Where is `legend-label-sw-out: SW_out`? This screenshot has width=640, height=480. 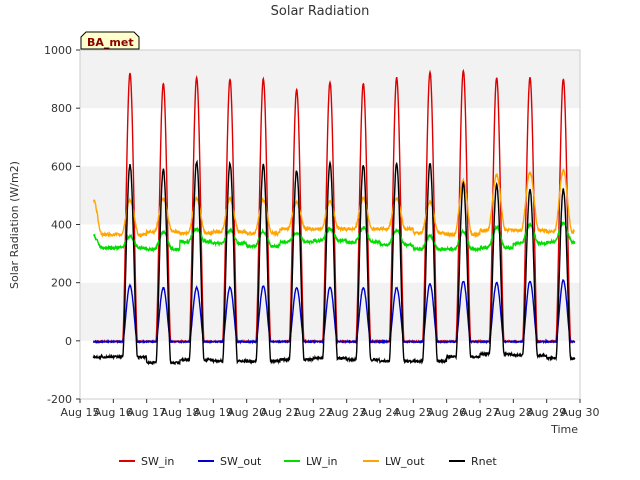
legend-label-sw-out: SW_out is located at coordinates (241, 461).